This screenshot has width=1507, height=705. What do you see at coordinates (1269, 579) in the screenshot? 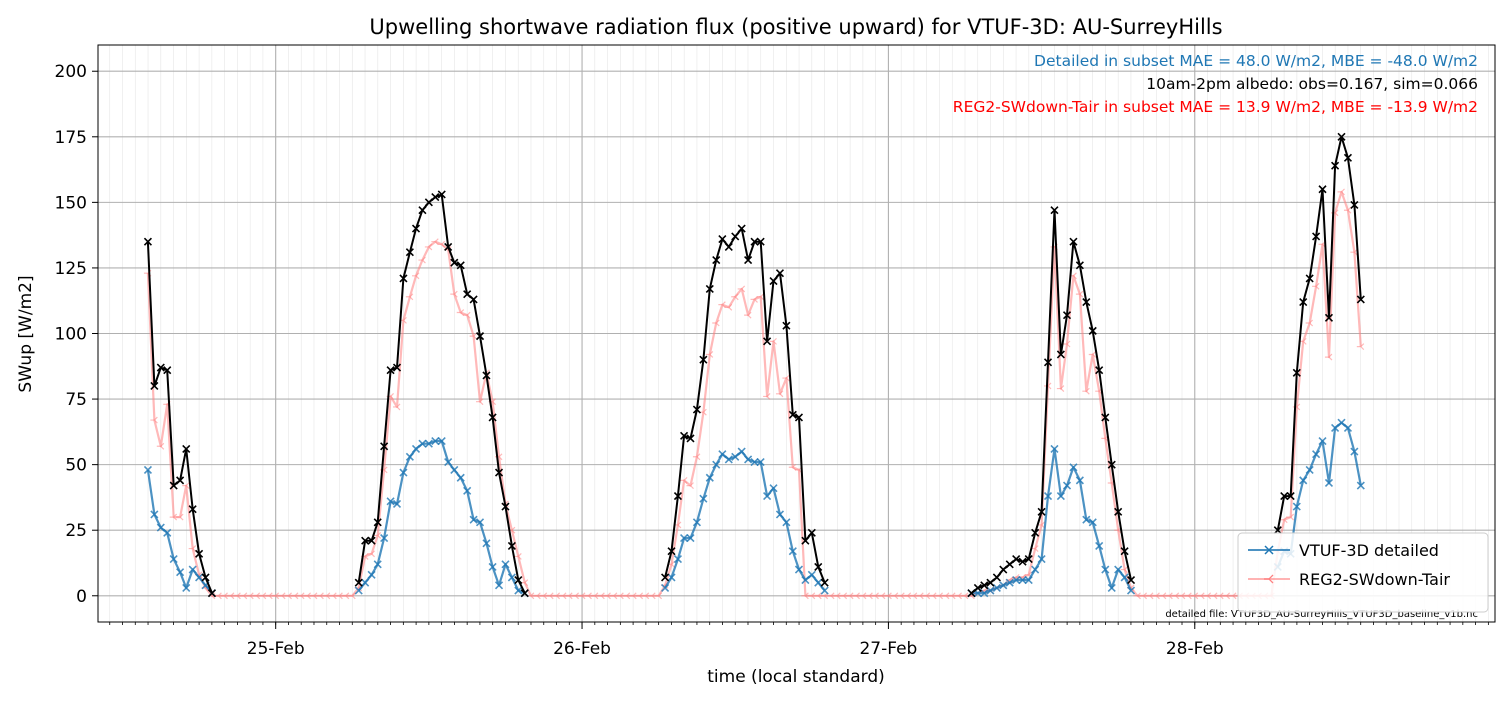
I see `legend-marker-reg2` at bounding box center [1269, 579].